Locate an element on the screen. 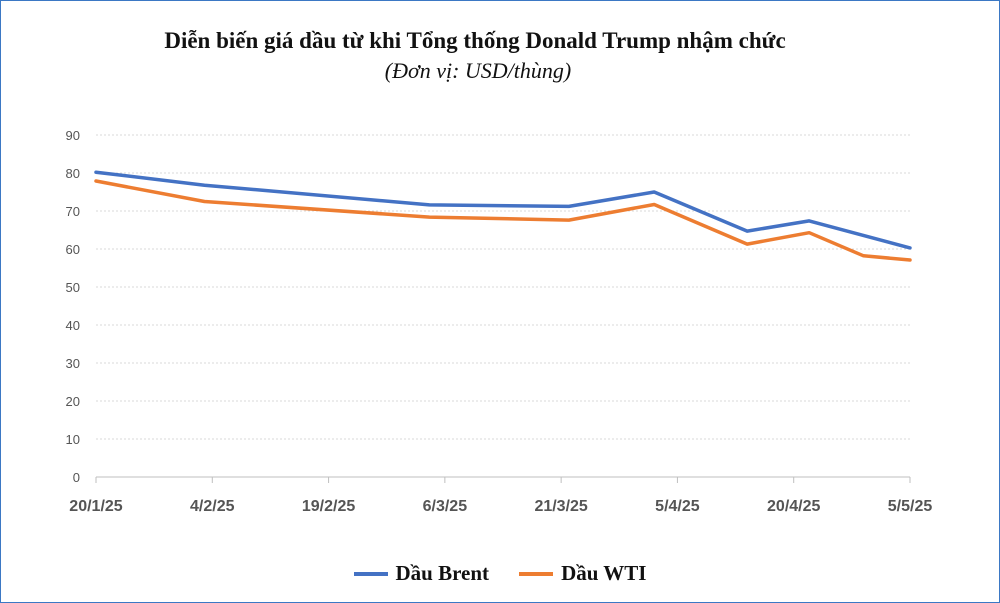 The image size is (1000, 603). y-tick-label: 50 is located at coordinates (73, 287).